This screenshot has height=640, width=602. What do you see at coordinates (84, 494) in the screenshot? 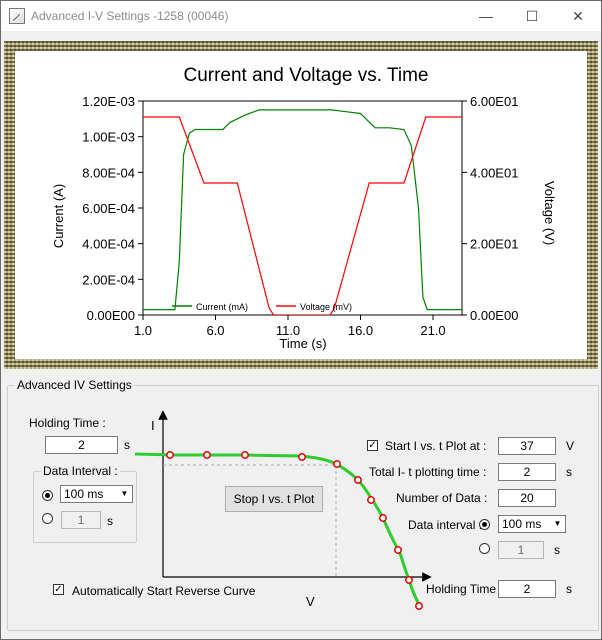
I see `interval-select-value: 100 ms` at bounding box center [84, 494].